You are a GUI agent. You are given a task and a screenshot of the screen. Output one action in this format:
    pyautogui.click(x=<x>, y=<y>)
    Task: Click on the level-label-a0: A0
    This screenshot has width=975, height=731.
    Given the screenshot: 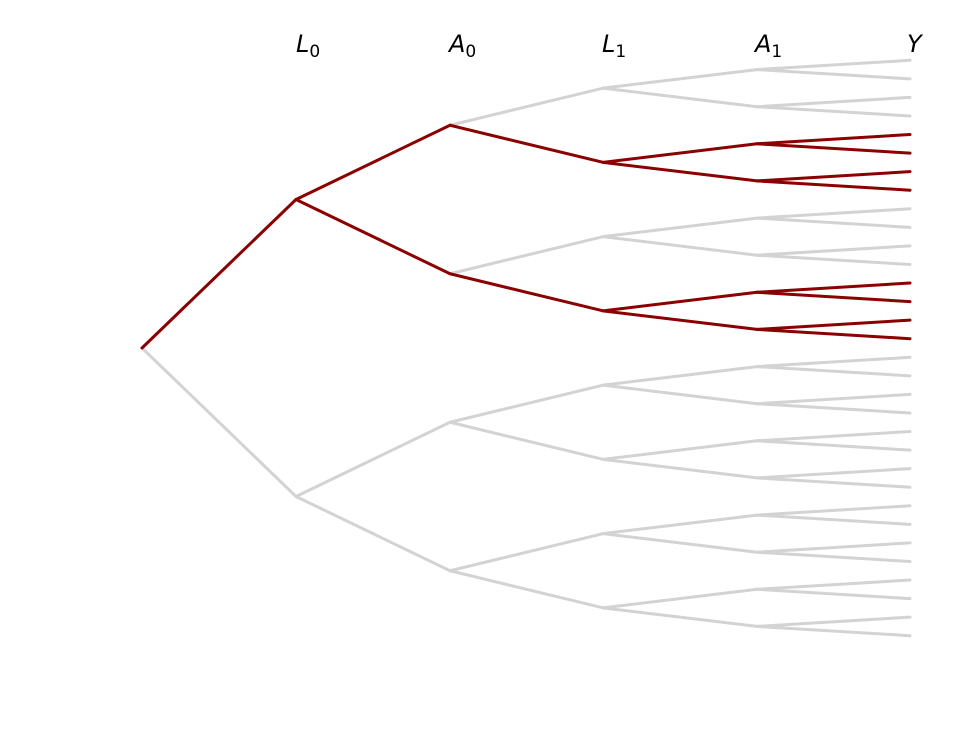 What is the action you would take?
    pyautogui.click(x=461, y=46)
    